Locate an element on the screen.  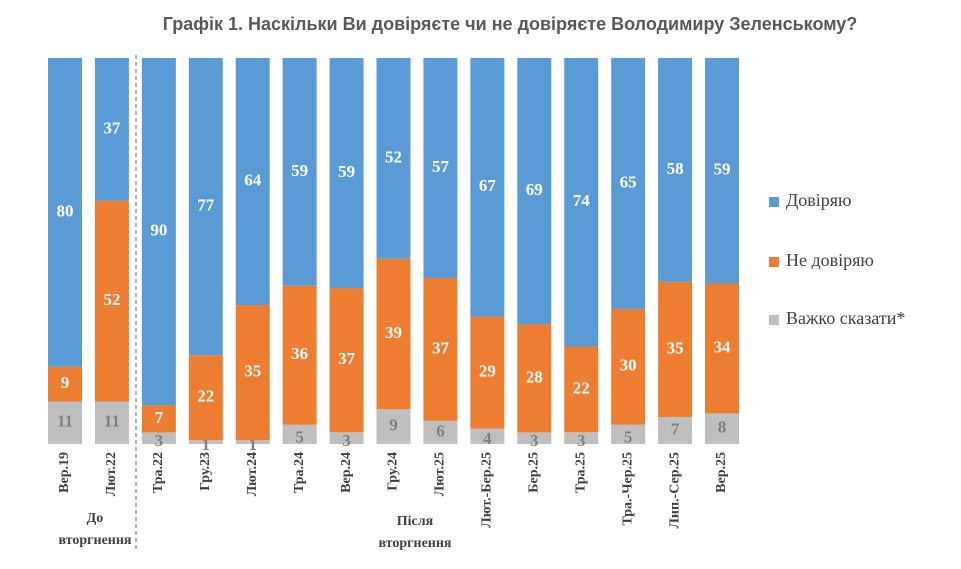
x-tick-label: Тра.25 is located at coordinates (580, 472).